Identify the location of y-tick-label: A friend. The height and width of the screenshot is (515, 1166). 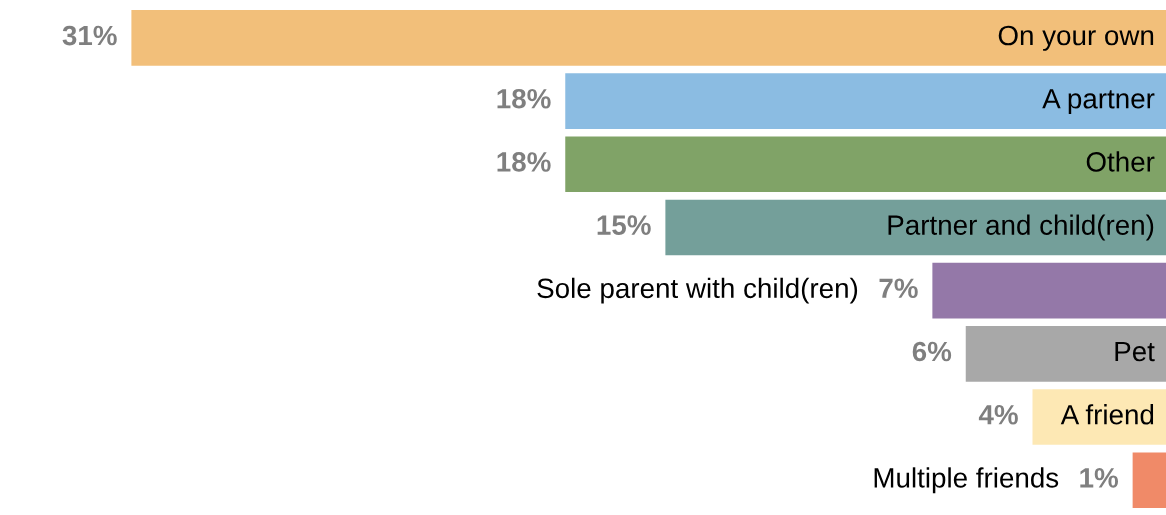
(1107, 414).